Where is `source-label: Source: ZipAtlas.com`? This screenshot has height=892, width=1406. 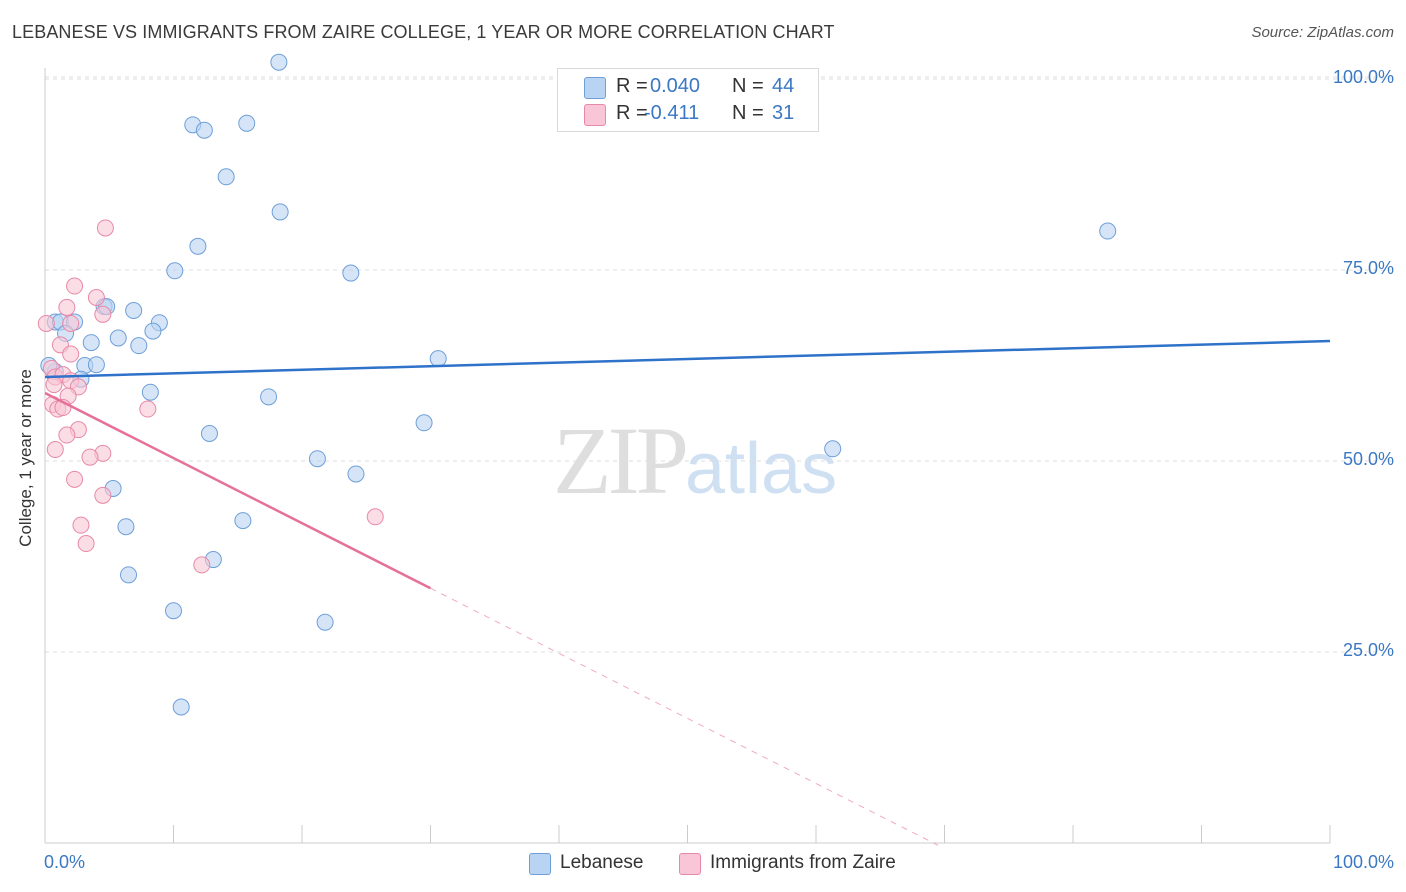
source-label: Source: ZipAtlas.com is located at coordinates (1322, 32).